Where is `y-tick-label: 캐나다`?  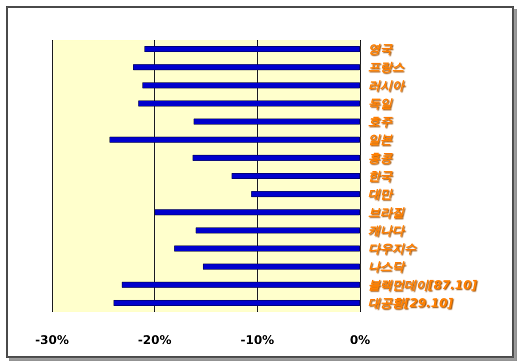
y-tick-label: 캐나다 is located at coordinates (387, 230).